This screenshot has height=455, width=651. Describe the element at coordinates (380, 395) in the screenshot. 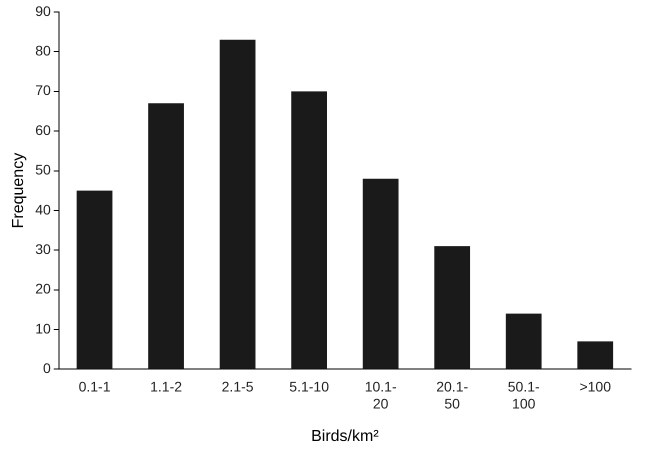

I see `x-tick-label: 10.1-20` at that location.